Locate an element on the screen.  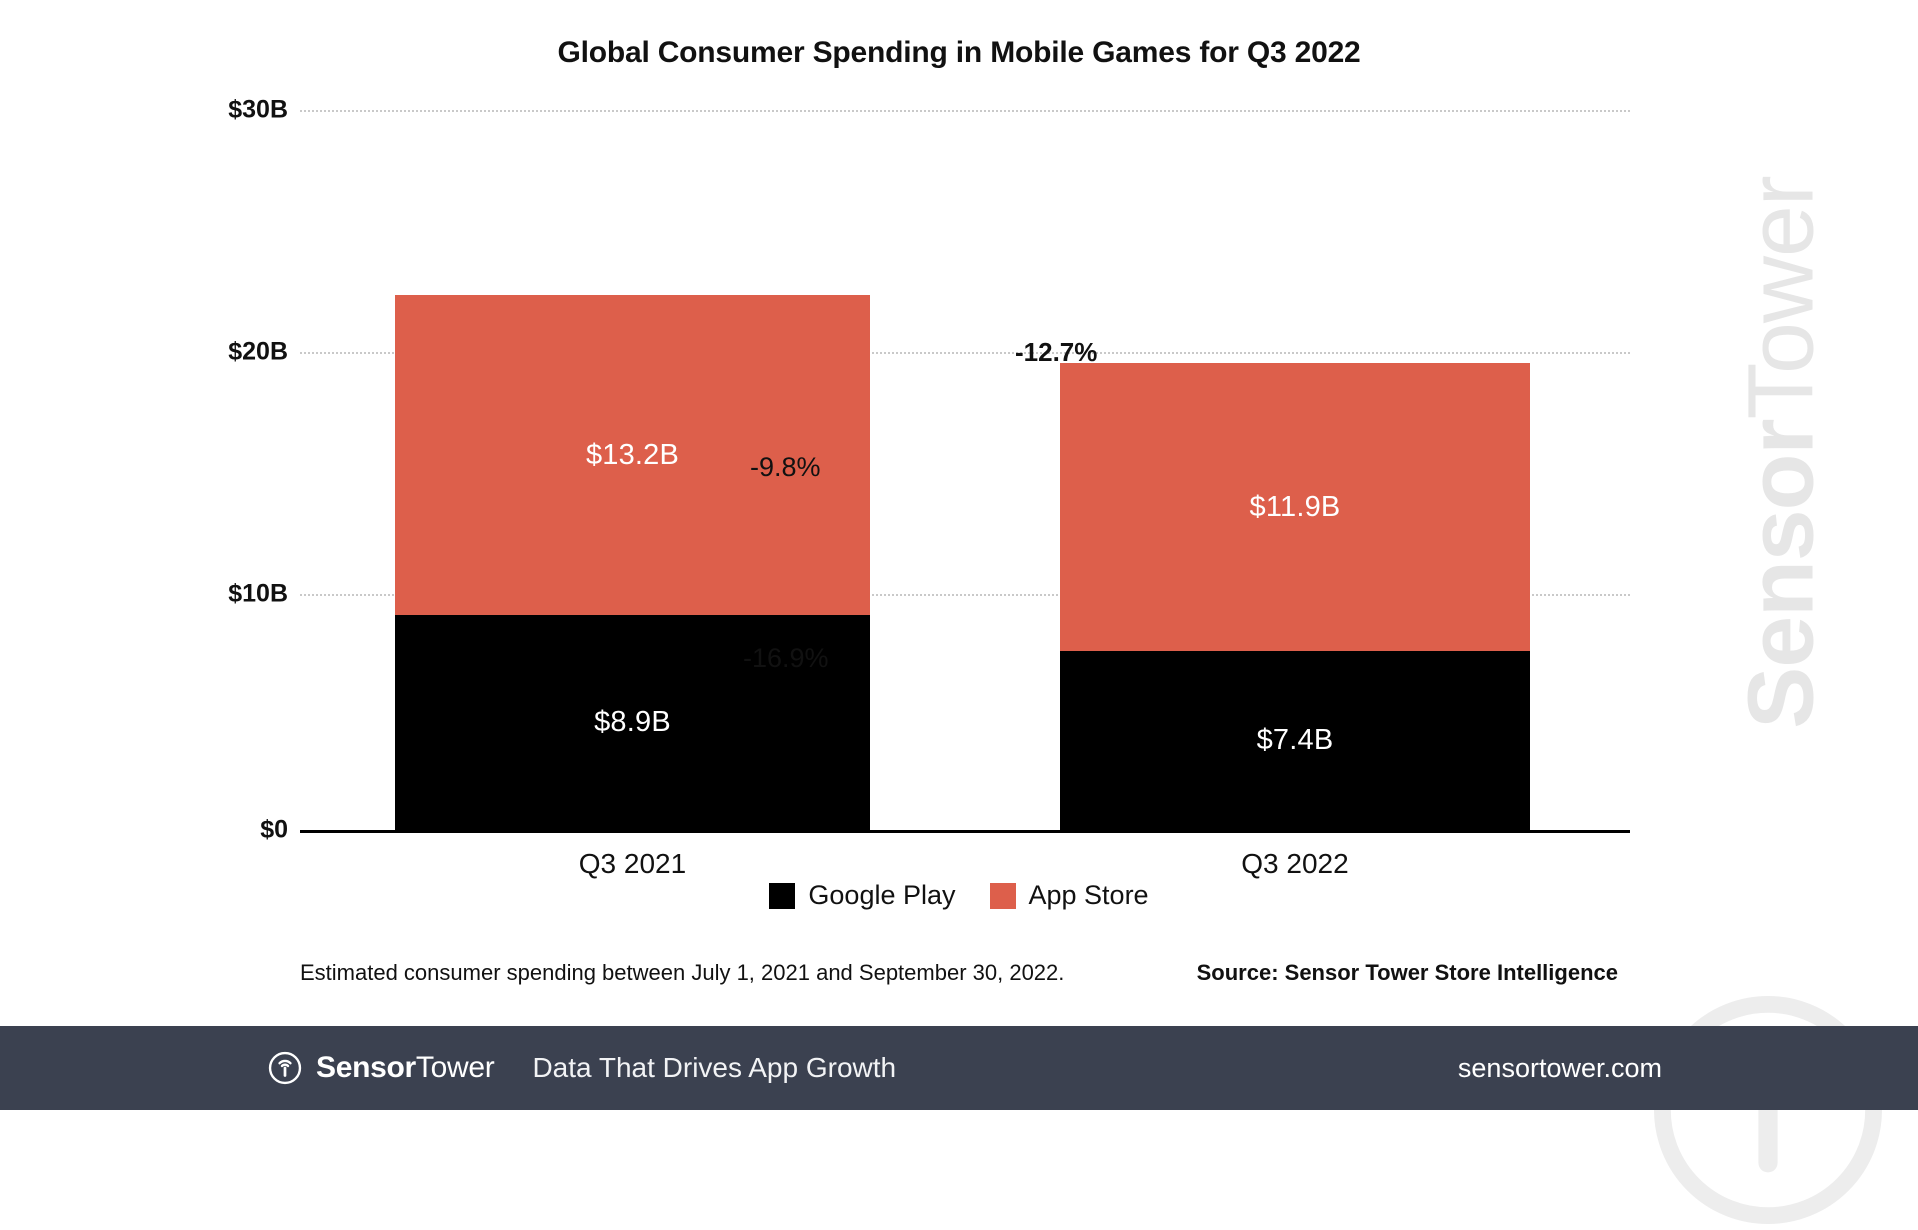
watermark-wordmark: SensorTower is located at coordinates (1781, 452).